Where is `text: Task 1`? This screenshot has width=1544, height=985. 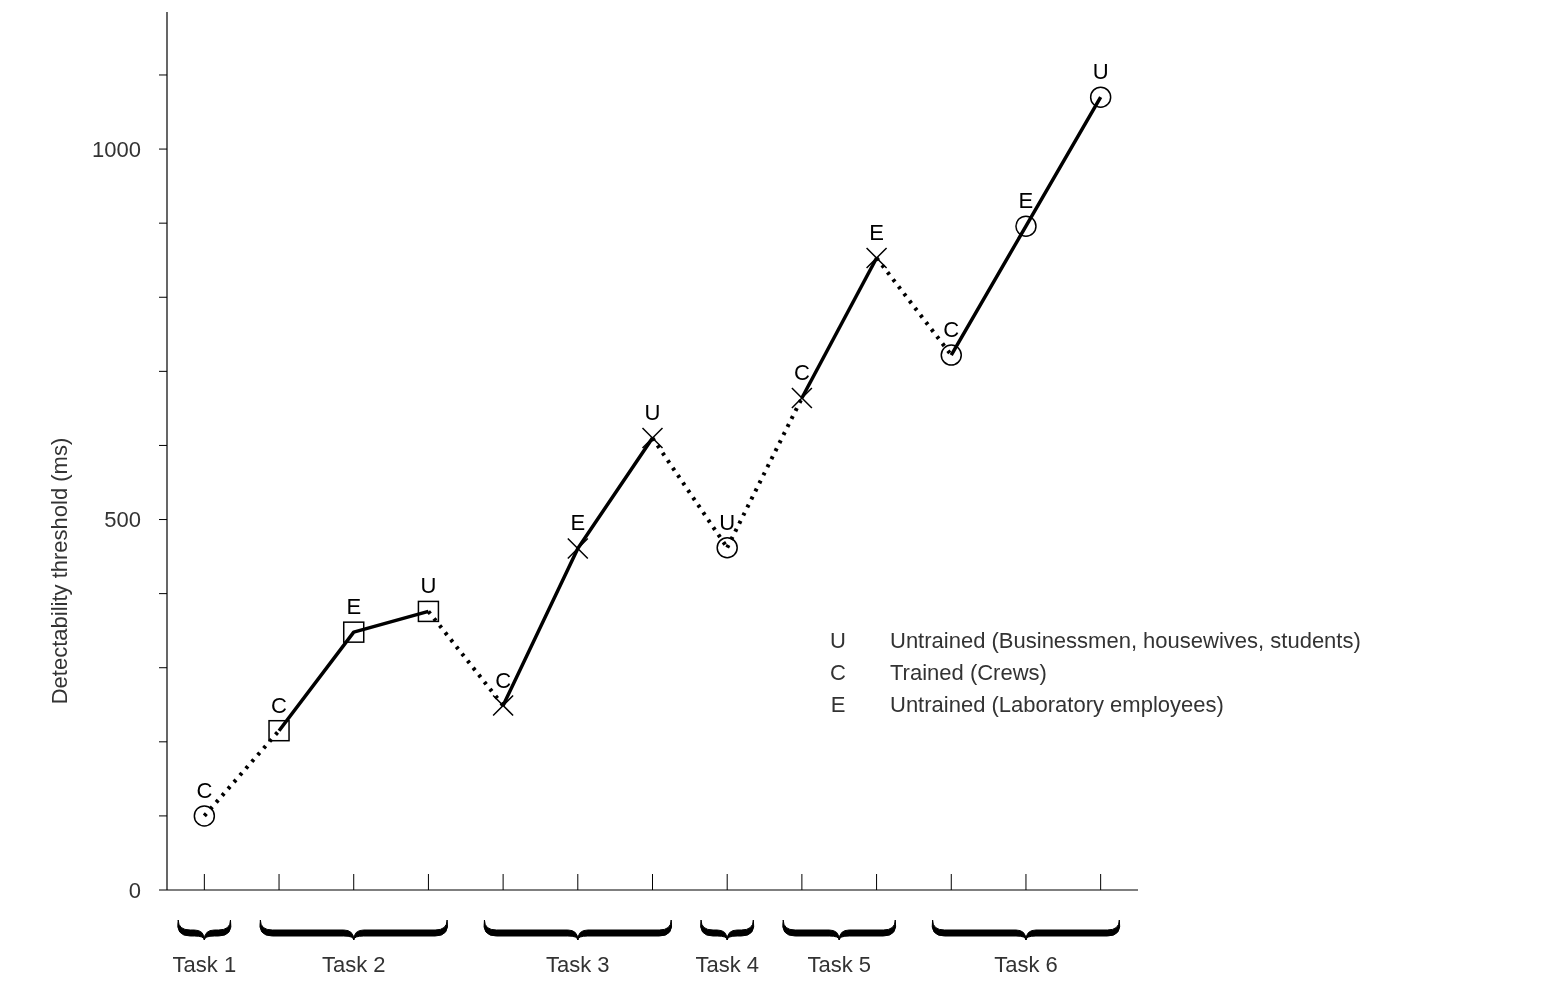 text: Task 1 is located at coordinates (204, 964).